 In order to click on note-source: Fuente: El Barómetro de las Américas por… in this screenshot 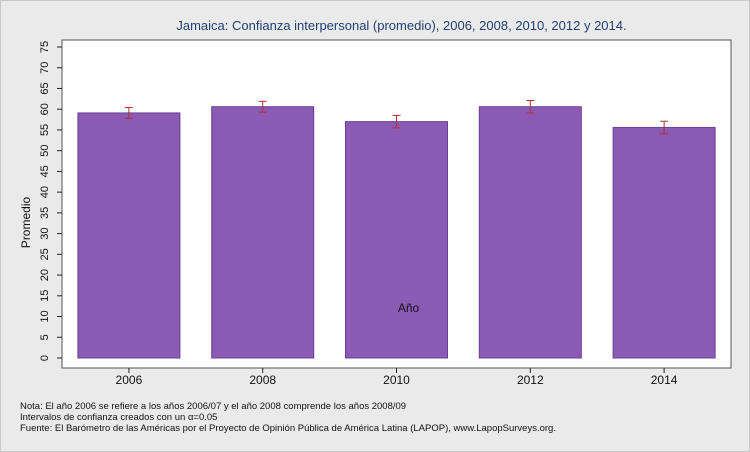, I will do `click(288, 428)`.